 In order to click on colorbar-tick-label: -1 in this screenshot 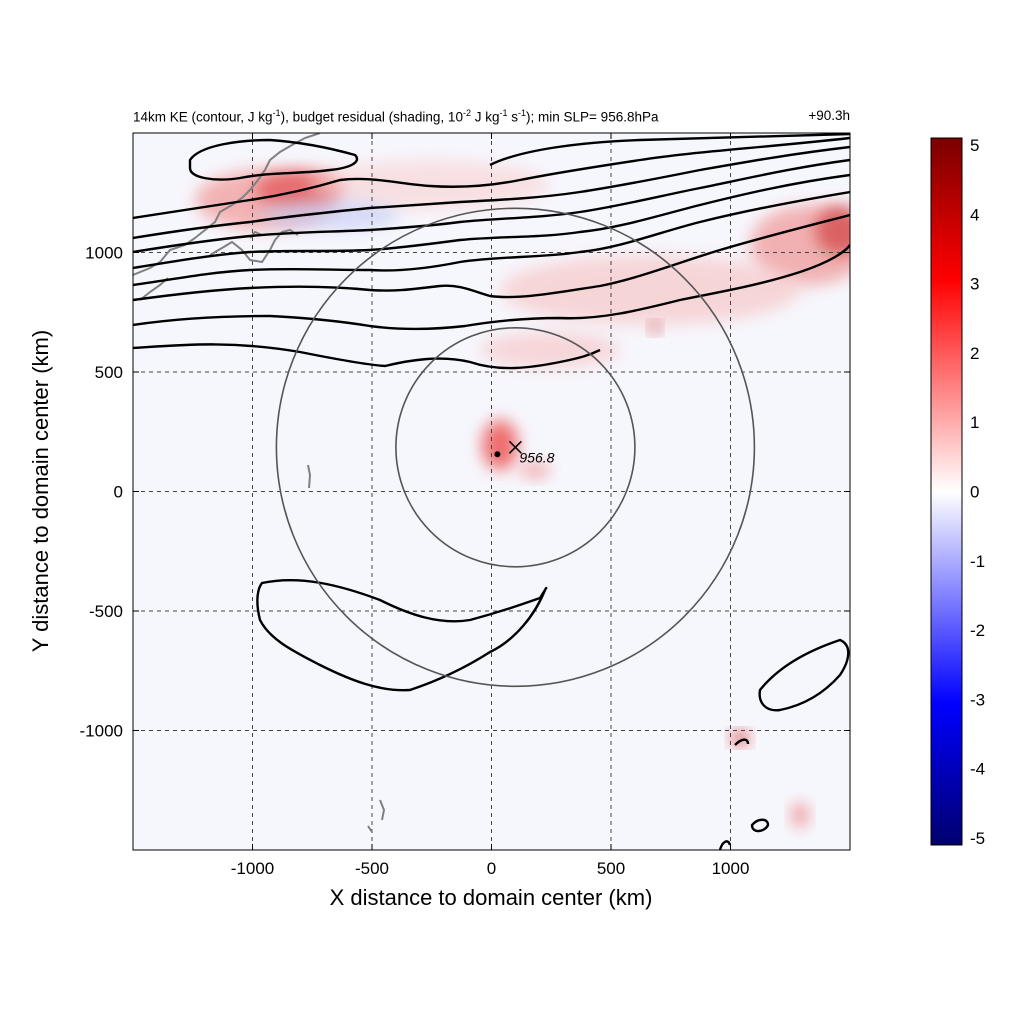, I will do `click(977, 561)`.